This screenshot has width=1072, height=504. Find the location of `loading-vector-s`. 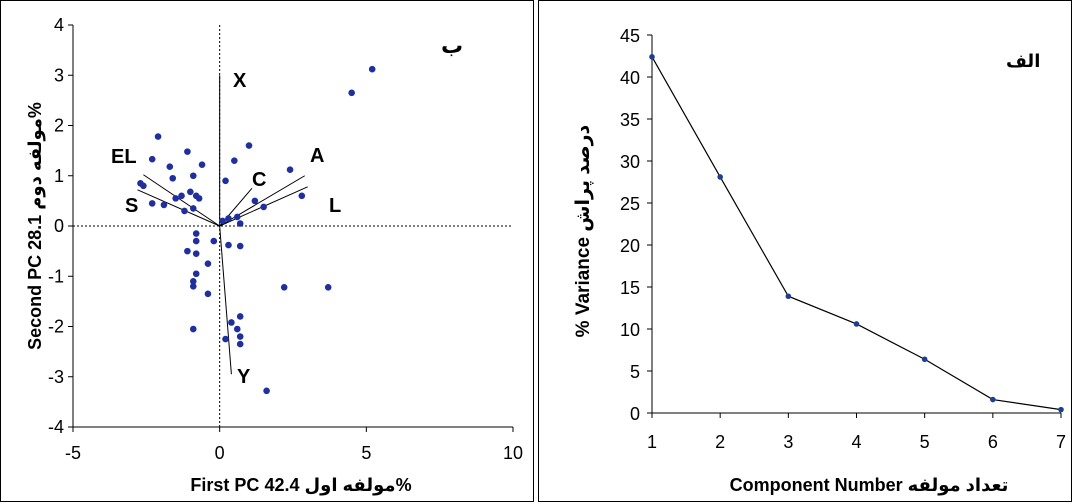

loading-vector-s is located at coordinates (178, 208).